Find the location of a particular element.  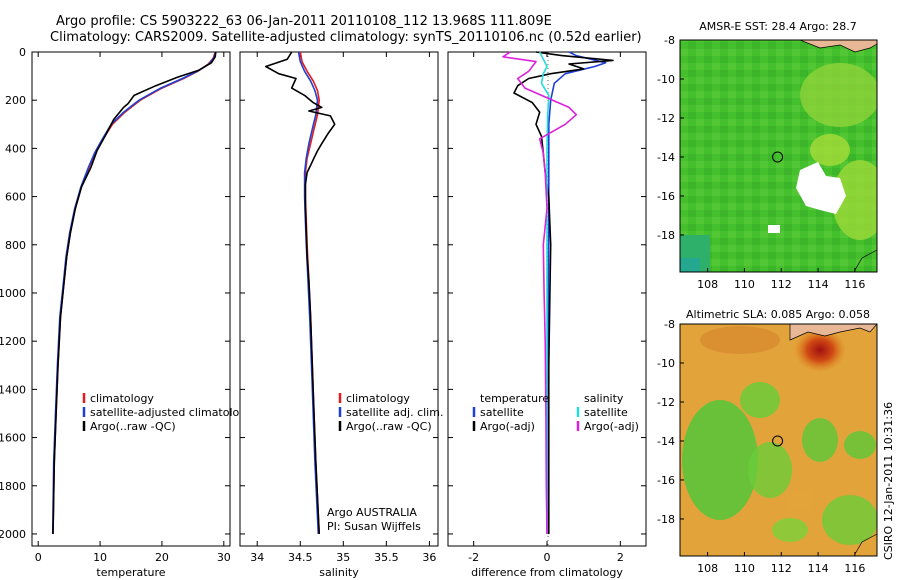

x-tick-label: 35 is located at coordinates (343, 557).